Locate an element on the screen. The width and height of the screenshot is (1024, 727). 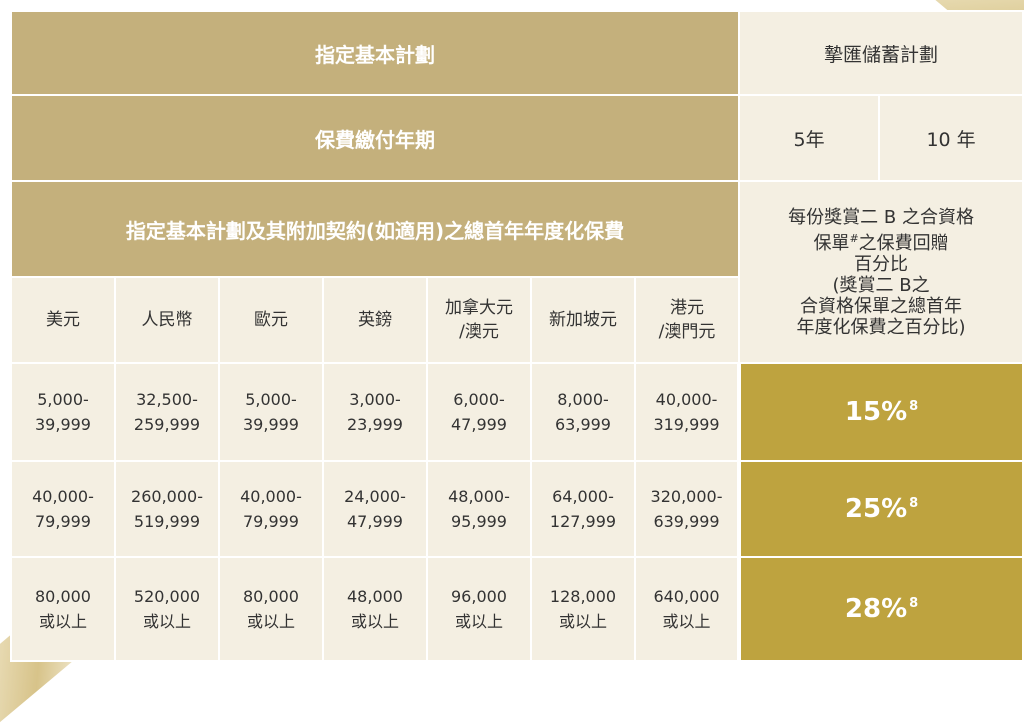
currency-sgd: 新加坡元 is located at coordinates (583, 320).